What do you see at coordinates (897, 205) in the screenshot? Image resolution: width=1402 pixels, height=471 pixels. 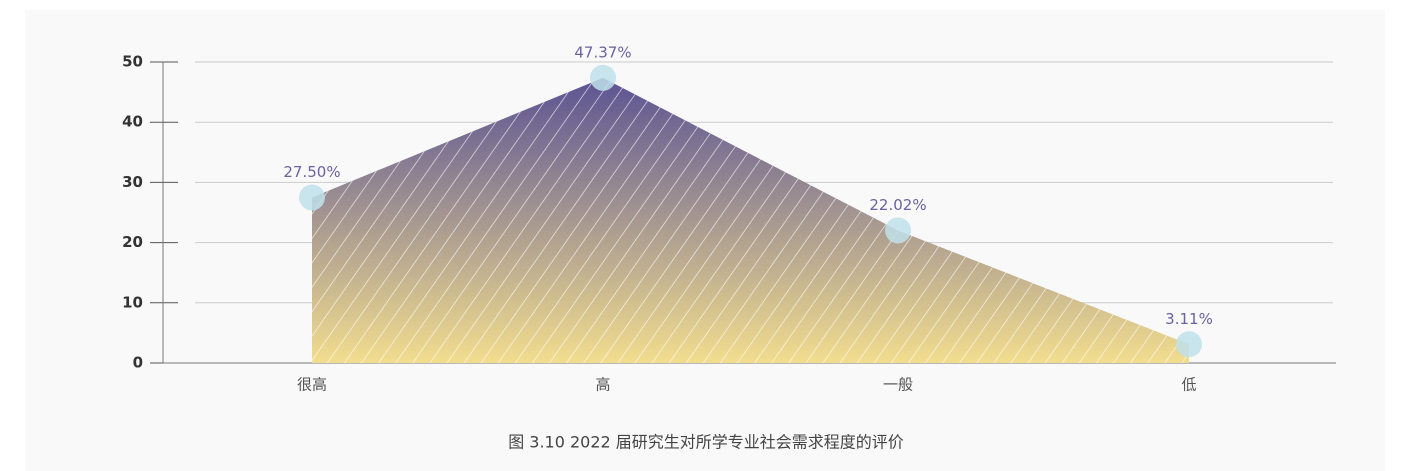 I see `value-label: 22.02%` at bounding box center [897, 205].